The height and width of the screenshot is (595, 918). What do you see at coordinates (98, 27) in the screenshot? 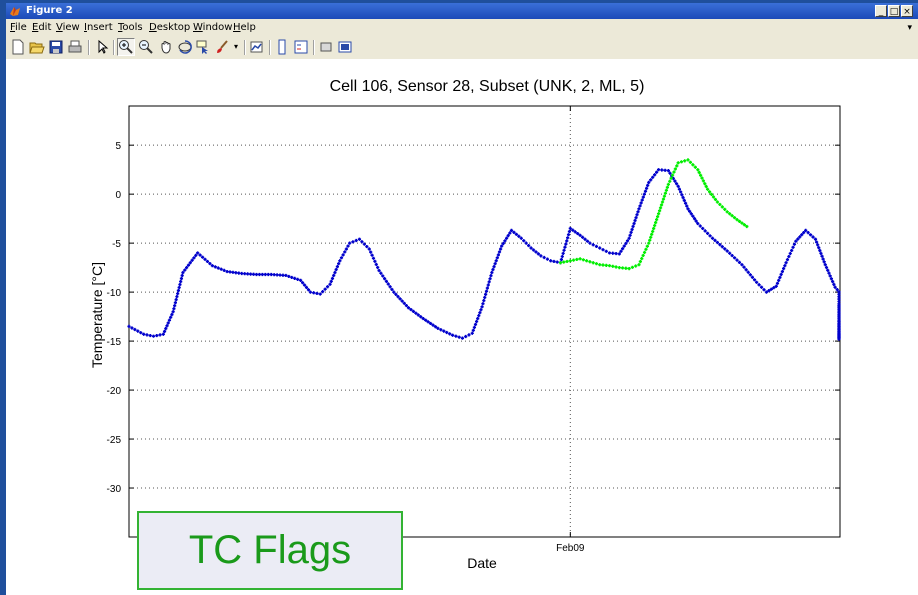
I see `menu-insert: Insert` at bounding box center [98, 27].